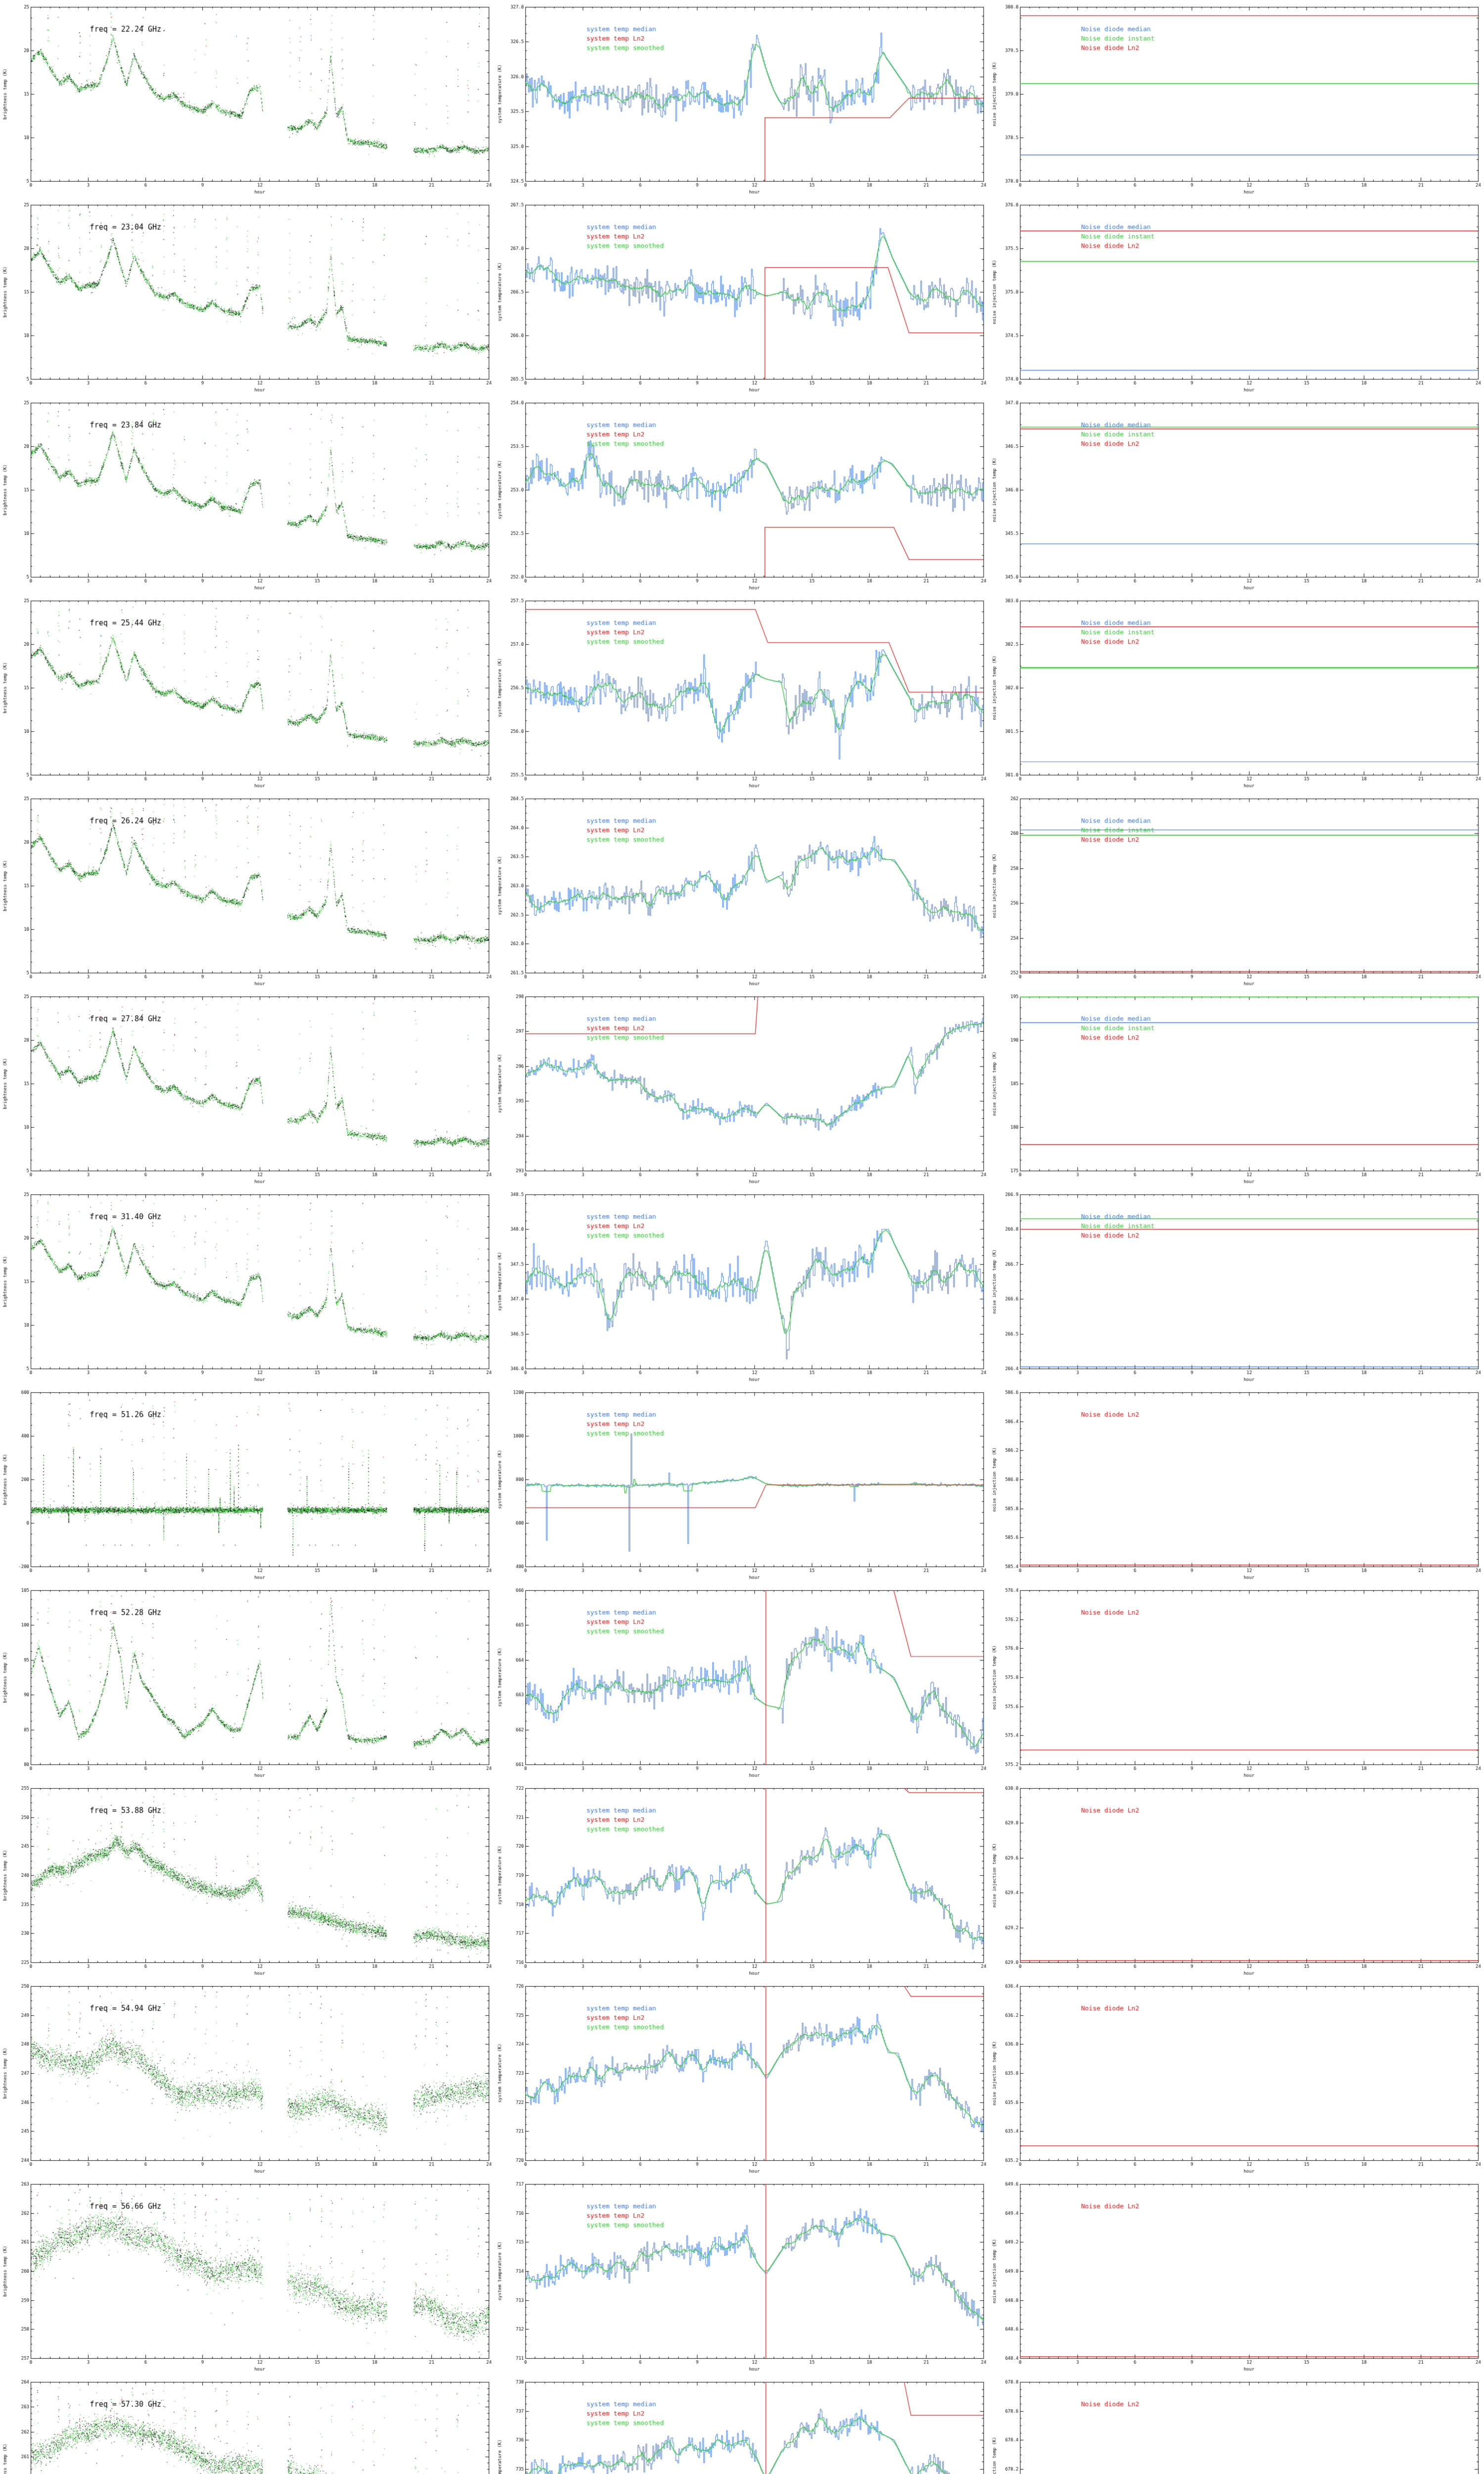 This screenshot has height=2474, width=1484. Describe the element at coordinates (247, 1287) in the screenshot. I see `plot-brightness-temp-31.40GHz` at that location.